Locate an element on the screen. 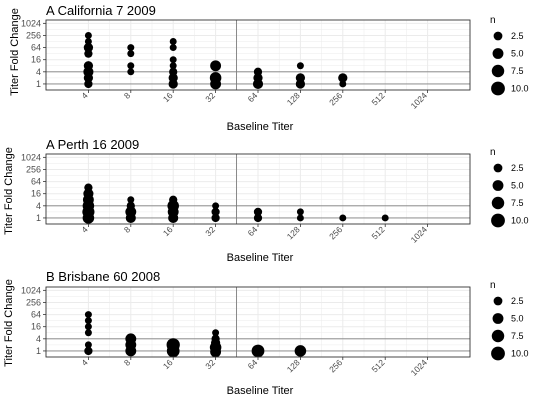 The width and height of the screenshot is (540, 400). panel-title: A California 7 2009 is located at coordinates (101, 10).